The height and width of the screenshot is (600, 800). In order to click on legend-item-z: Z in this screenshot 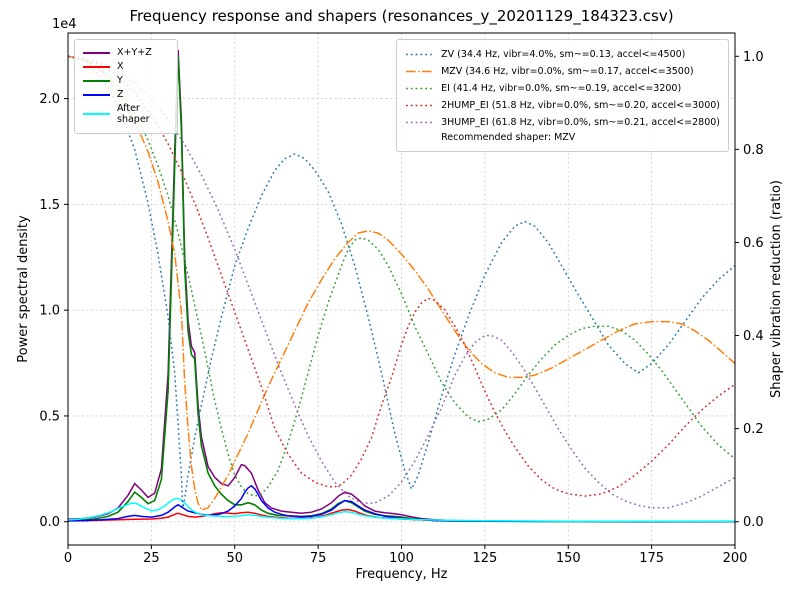, I will do `click(126, 95)`.